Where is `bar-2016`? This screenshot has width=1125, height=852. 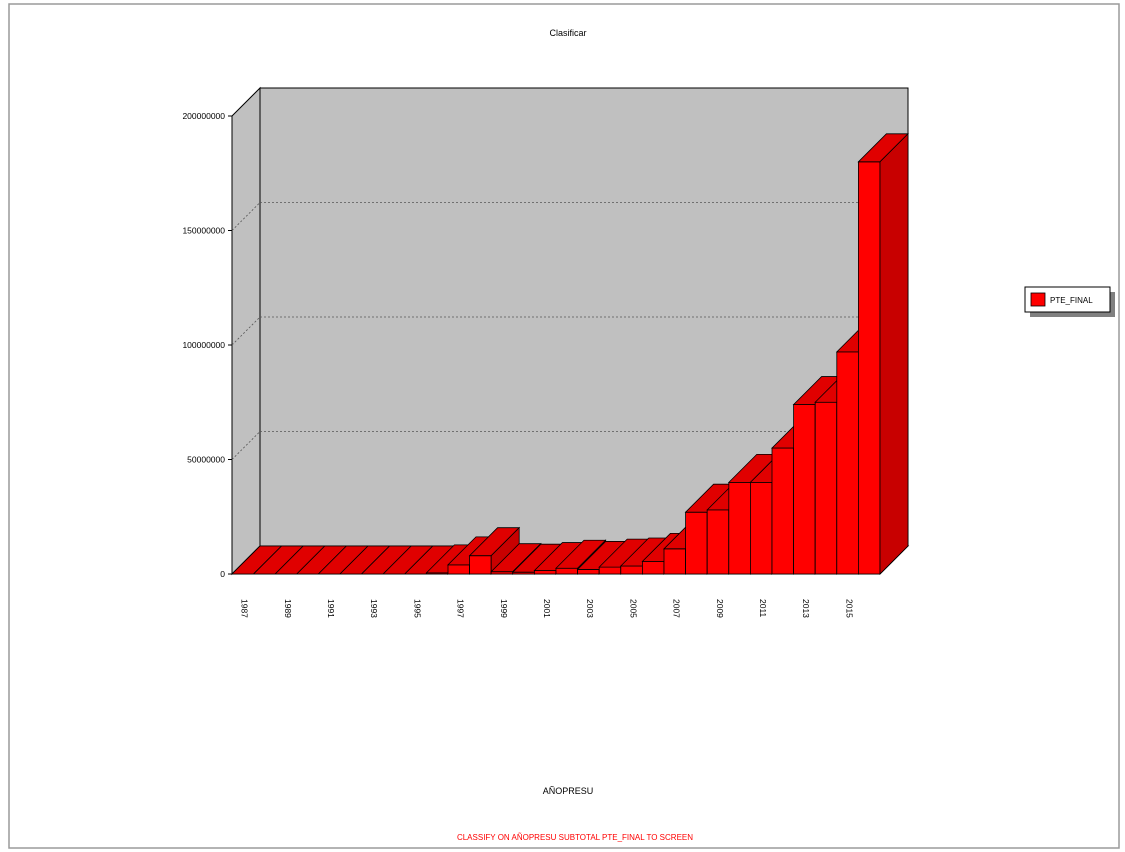 bar-2016 is located at coordinates (883, 353).